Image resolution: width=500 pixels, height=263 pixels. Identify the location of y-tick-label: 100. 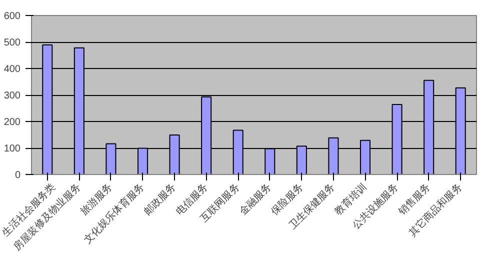
(12, 149).